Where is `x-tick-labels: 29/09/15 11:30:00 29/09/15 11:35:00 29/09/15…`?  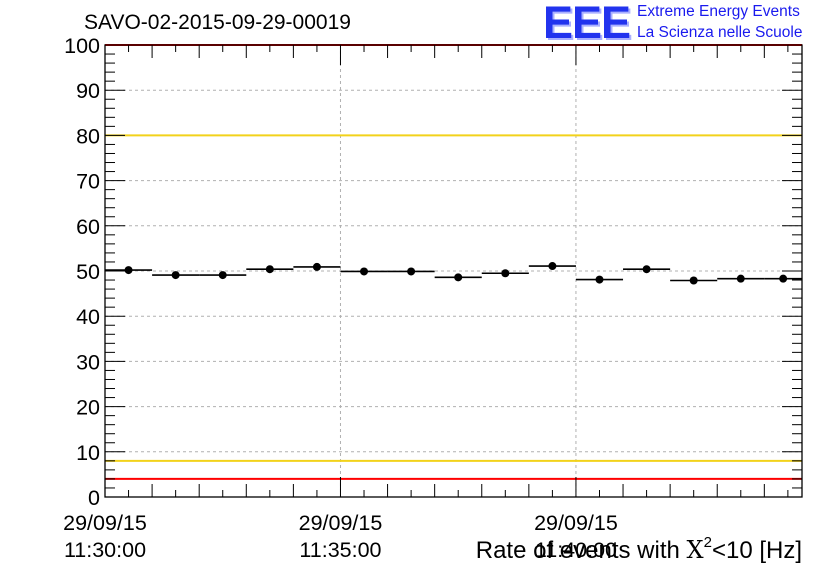
x-tick-labels: 29/09/15 11:30:00 29/09/15 11:35:00 29/09/15… is located at coordinates (340, 536).